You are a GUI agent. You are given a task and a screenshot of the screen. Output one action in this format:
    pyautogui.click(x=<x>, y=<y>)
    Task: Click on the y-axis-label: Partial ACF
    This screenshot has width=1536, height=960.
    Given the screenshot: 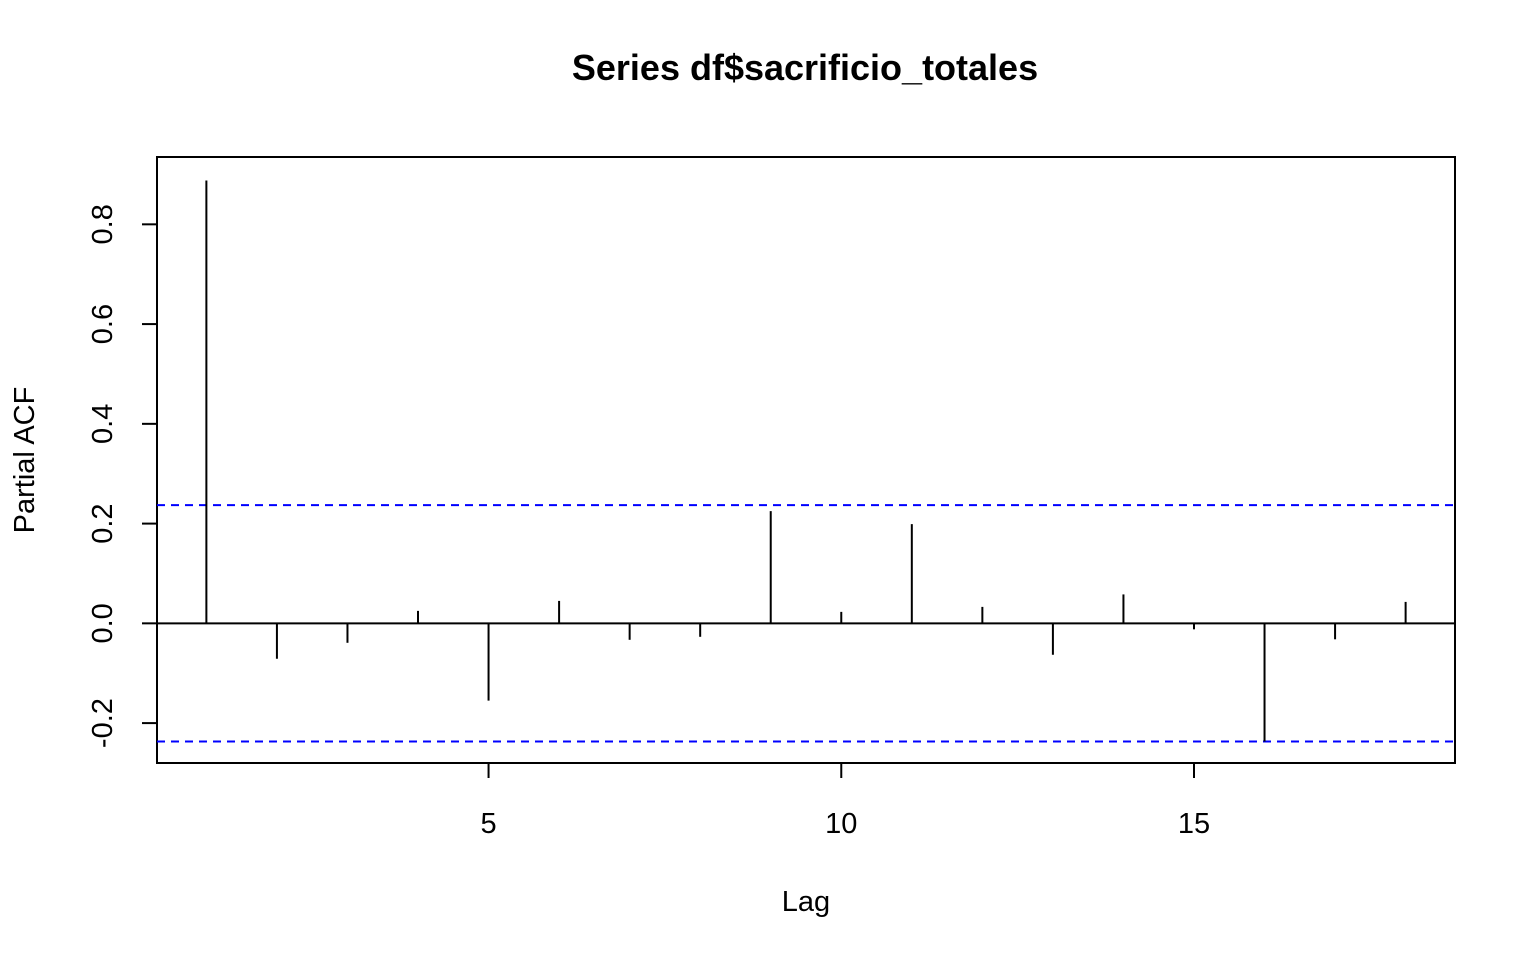 What is the action you would take?
    pyautogui.click(x=25, y=460)
    